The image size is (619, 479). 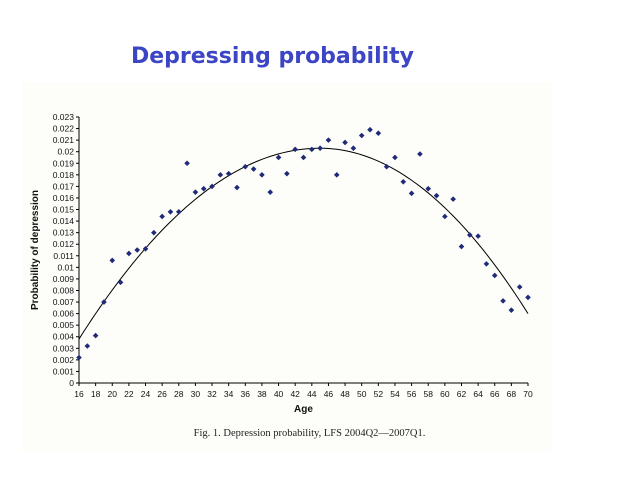 What do you see at coordinates (64, 360) in the screenshot?
I see `y-tick-label: 0.002` at bounding box center [64, 360].